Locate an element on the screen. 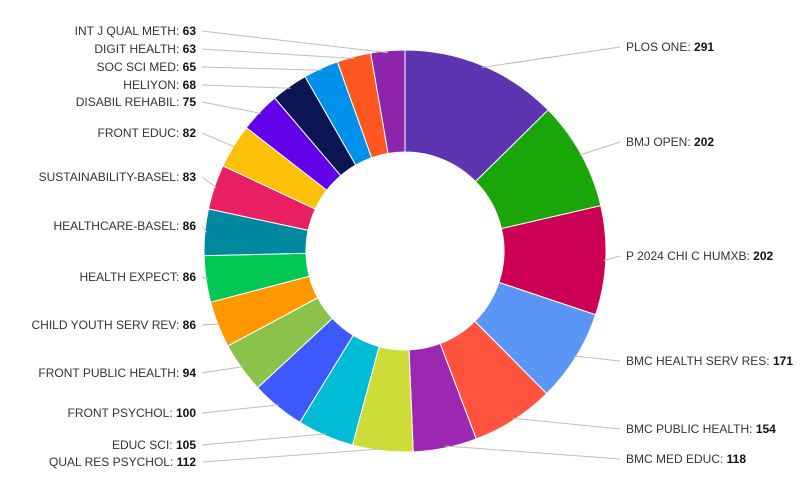 Image resolution: width=807 pixels, height=489 pixels. label-name: P 2024 CHI C HUMXB: is located at coordinates (689, 256).